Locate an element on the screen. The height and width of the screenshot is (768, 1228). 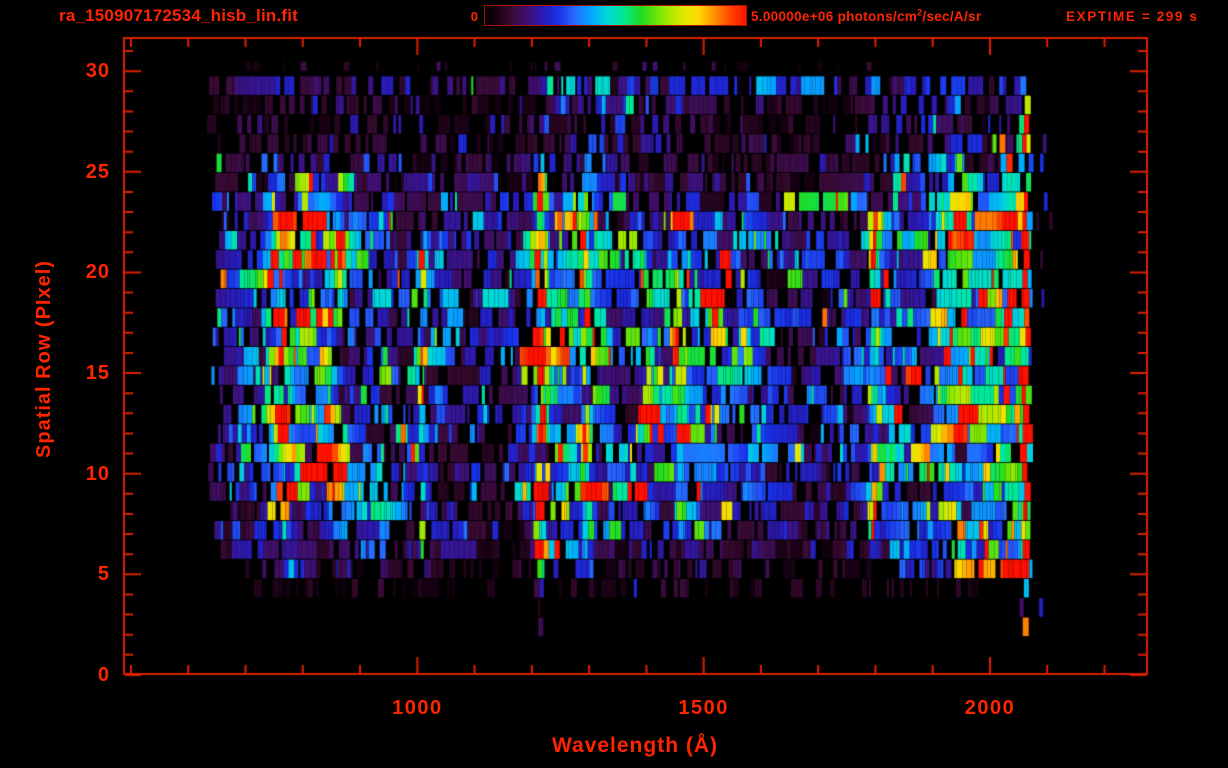
colorbar is located at coordinates (615, 15).